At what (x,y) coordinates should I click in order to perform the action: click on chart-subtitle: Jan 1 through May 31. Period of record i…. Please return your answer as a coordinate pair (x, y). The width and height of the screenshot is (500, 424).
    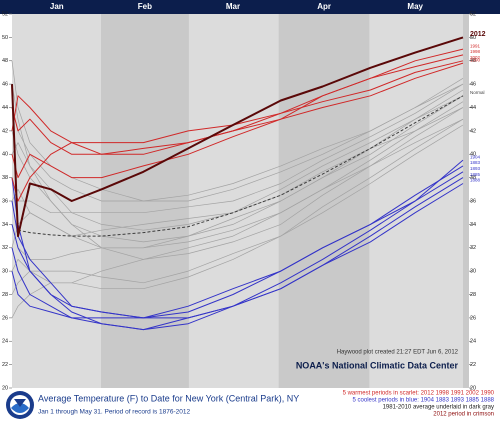
    Looking at the image, I should click on (114, 412).